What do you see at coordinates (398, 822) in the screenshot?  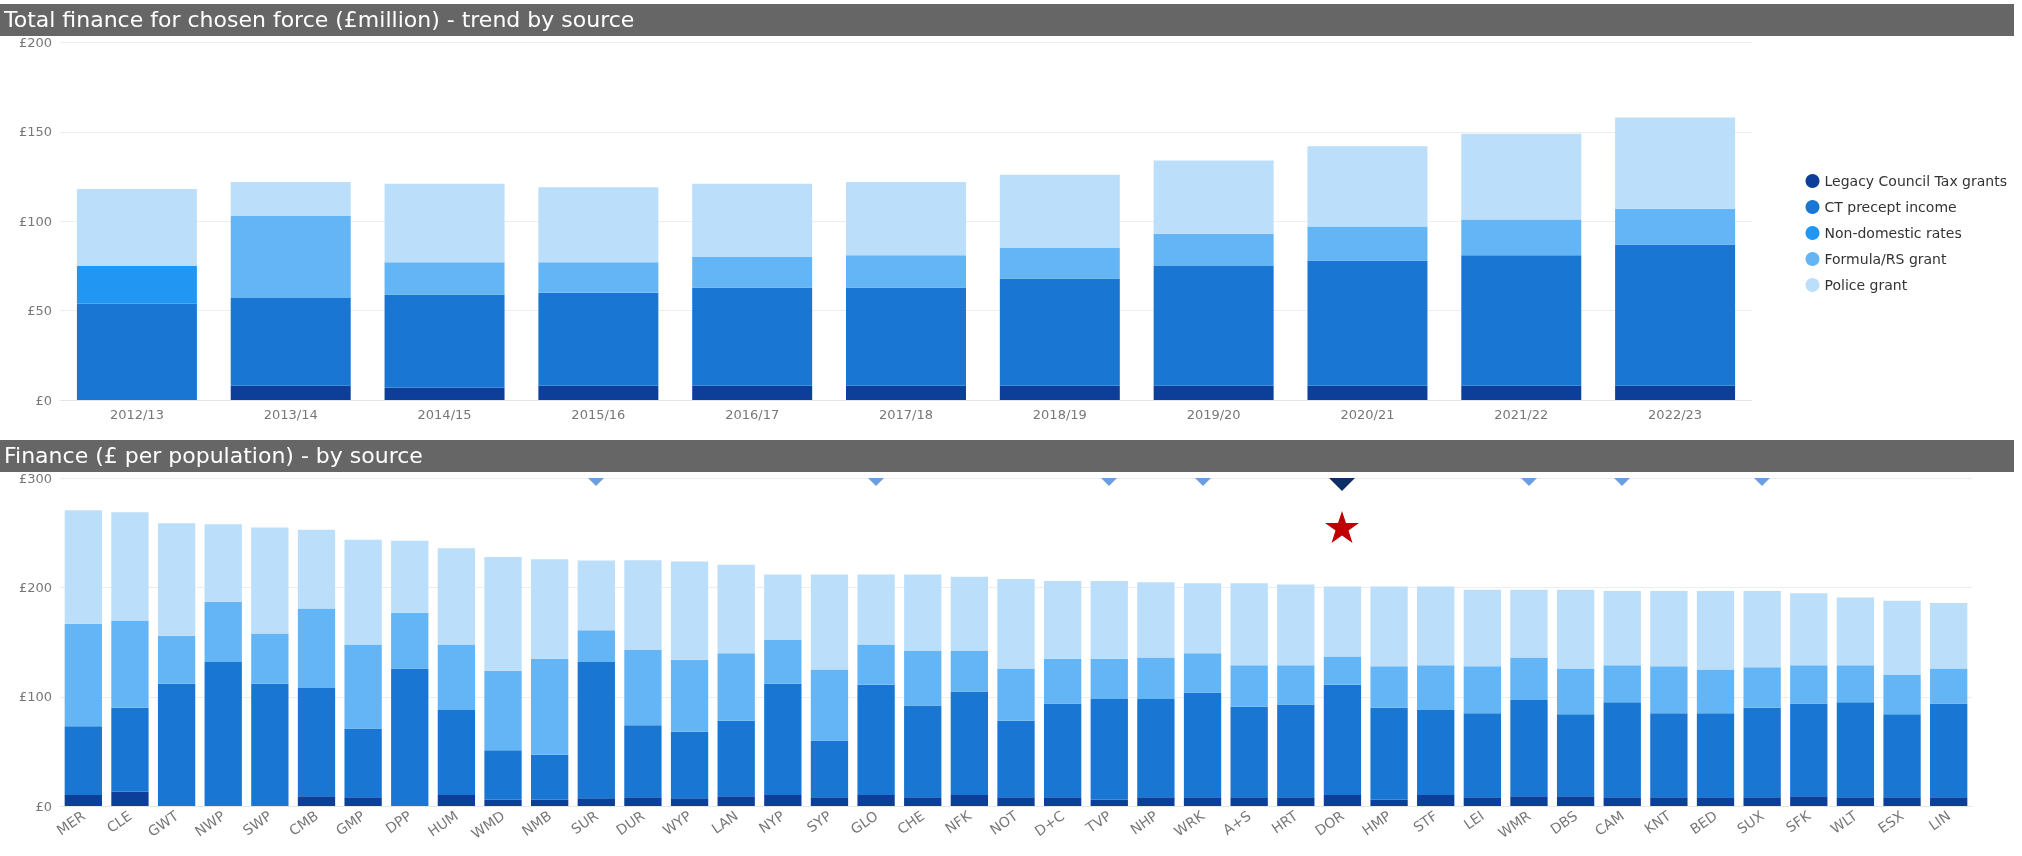 I see `x-tick-label: DPP` at bounding box center [398, 822].